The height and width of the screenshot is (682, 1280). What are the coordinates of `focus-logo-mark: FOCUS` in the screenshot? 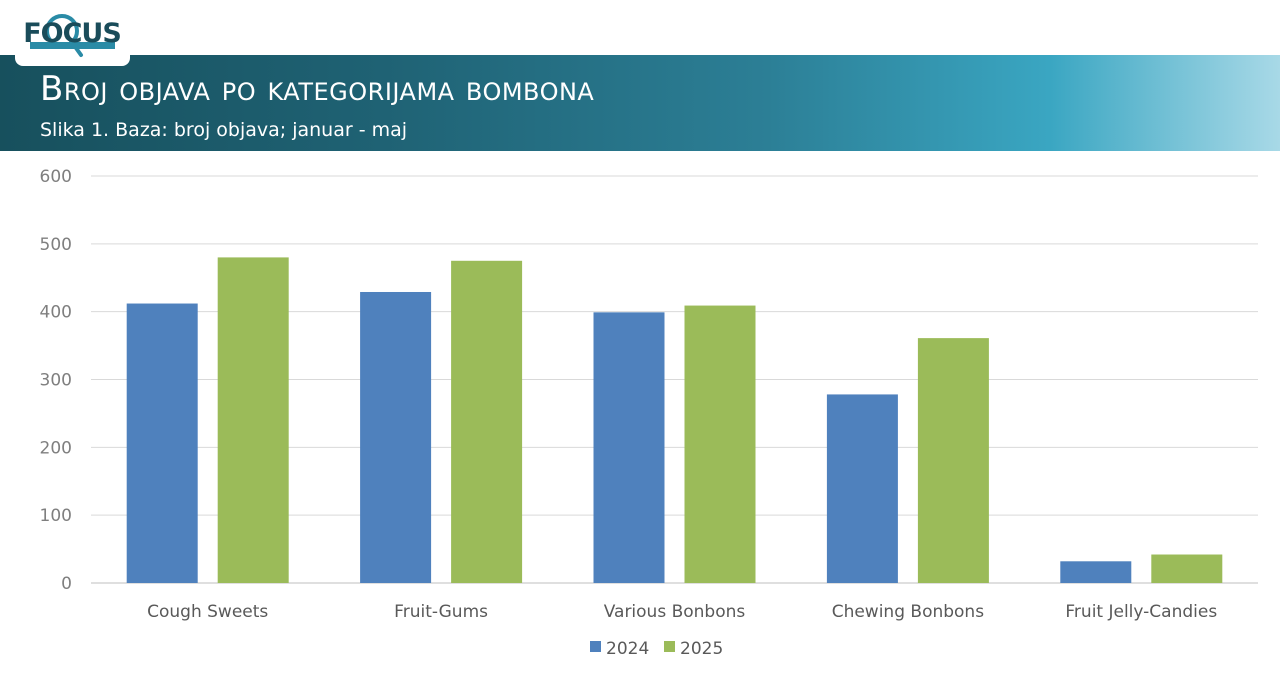 It's located at (72, 35).